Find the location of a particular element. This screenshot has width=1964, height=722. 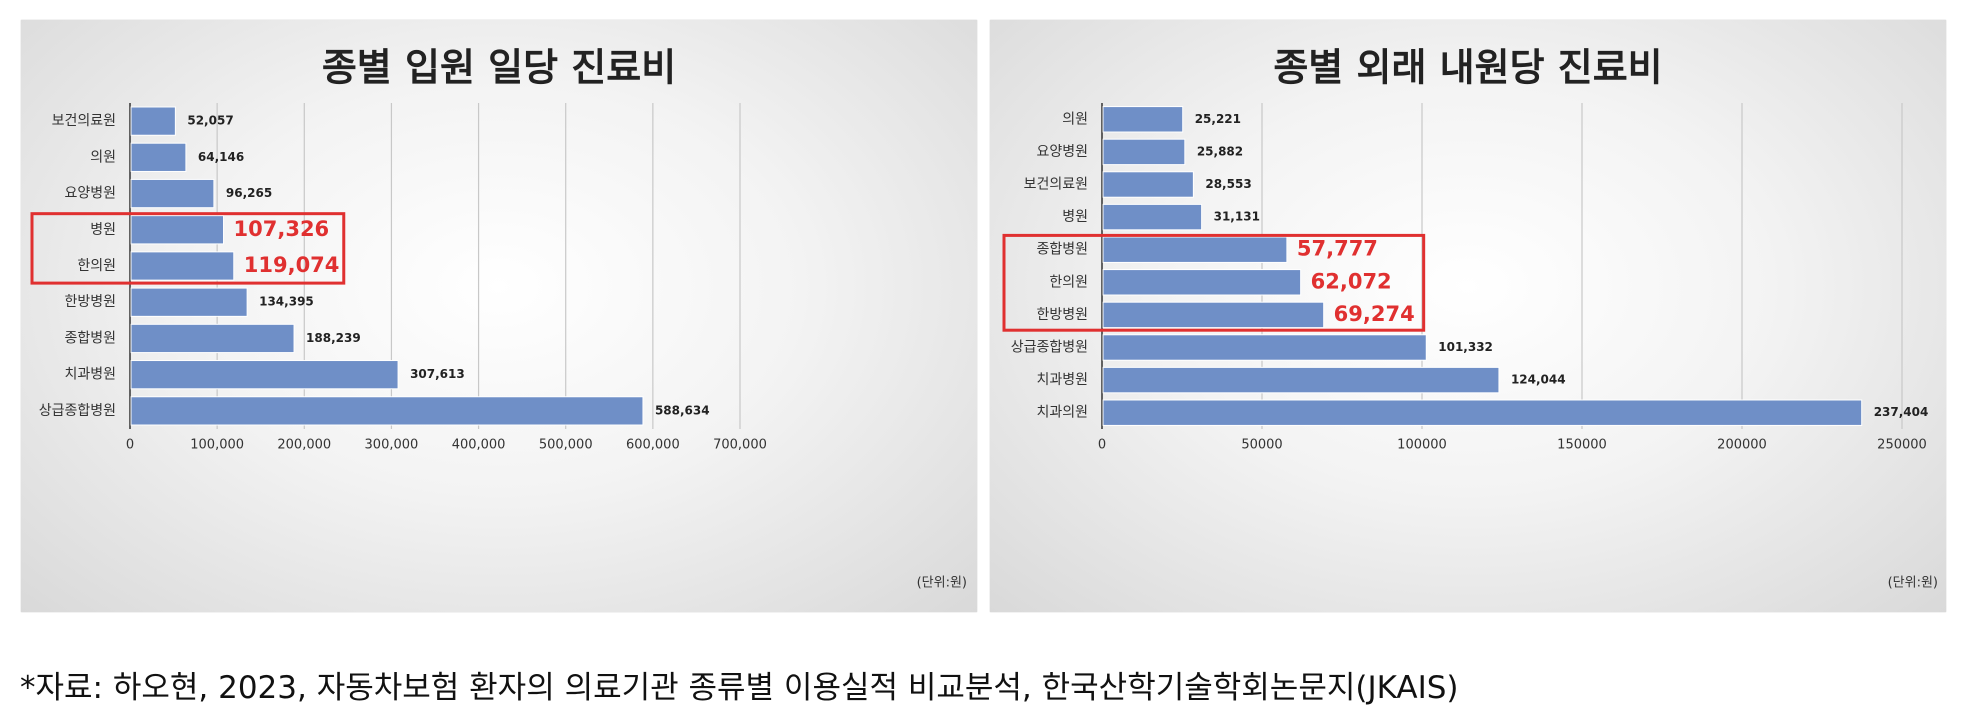

value-label: 31,131 is located at coordinates (1237, 217).